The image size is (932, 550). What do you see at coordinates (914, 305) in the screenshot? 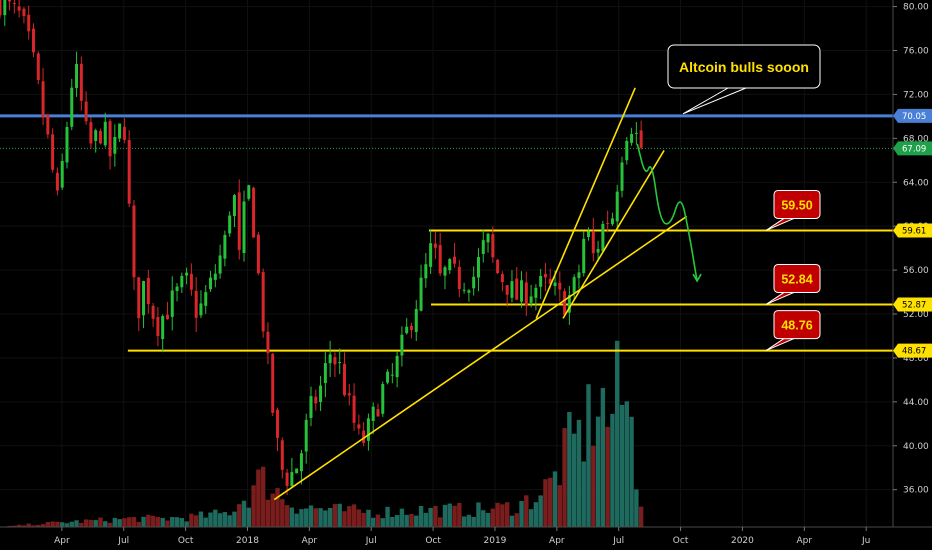
I see `price-tag-label: 52.87` at bounding box center [914, 305].